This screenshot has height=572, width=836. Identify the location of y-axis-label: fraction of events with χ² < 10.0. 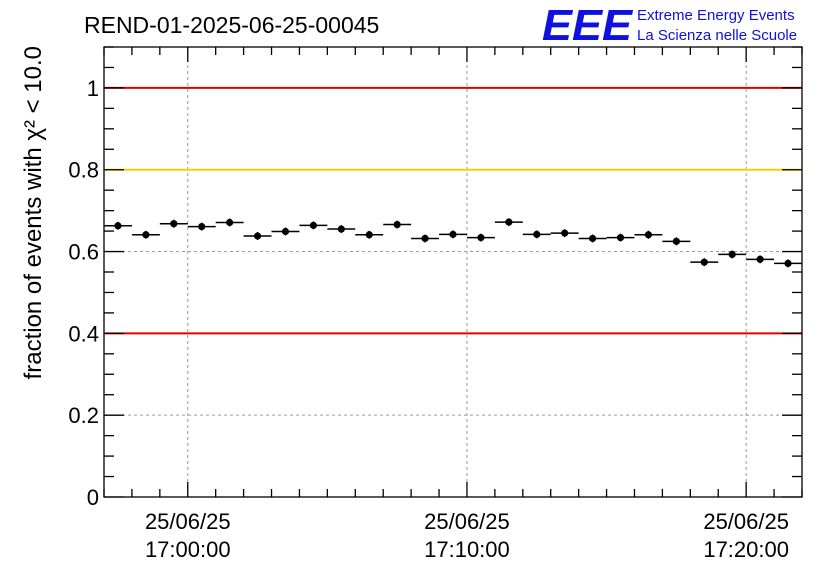
(33, 212).